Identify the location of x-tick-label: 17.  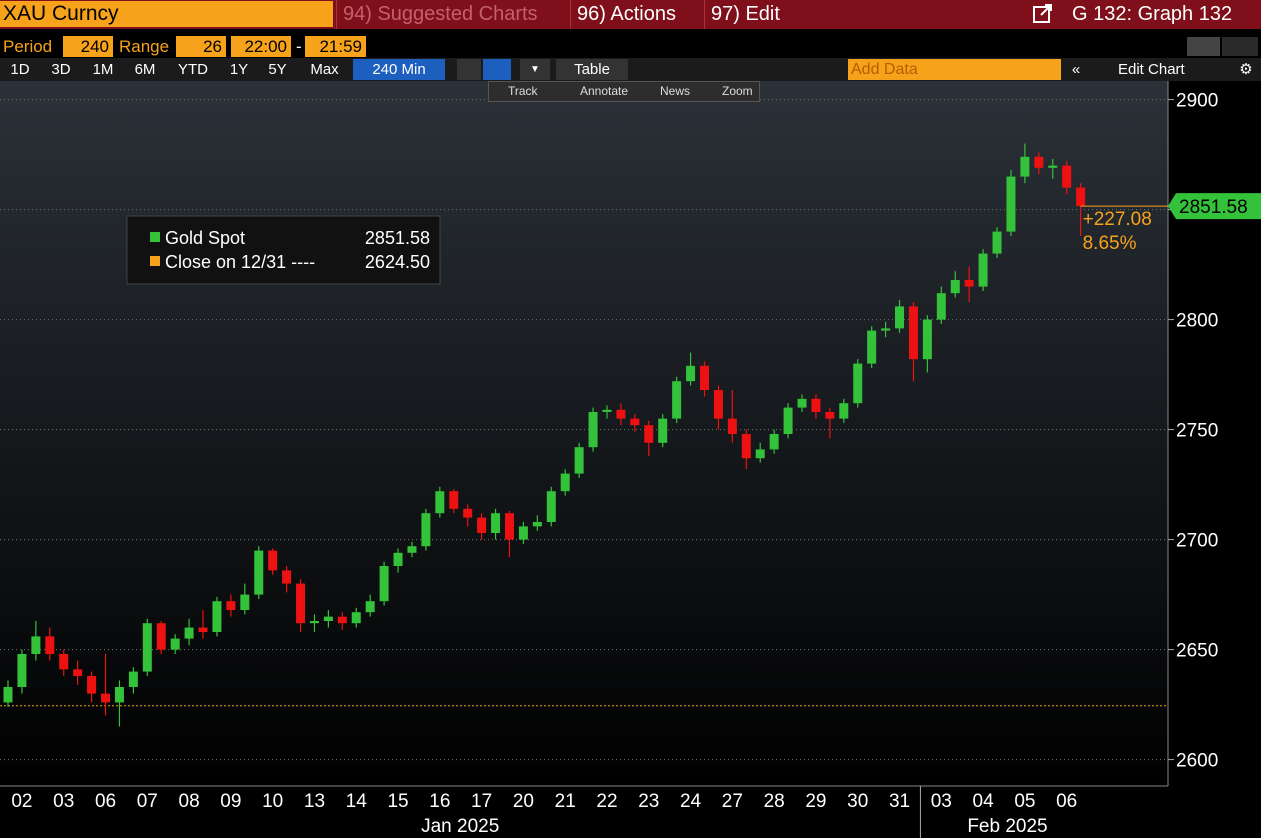
(481, 801).